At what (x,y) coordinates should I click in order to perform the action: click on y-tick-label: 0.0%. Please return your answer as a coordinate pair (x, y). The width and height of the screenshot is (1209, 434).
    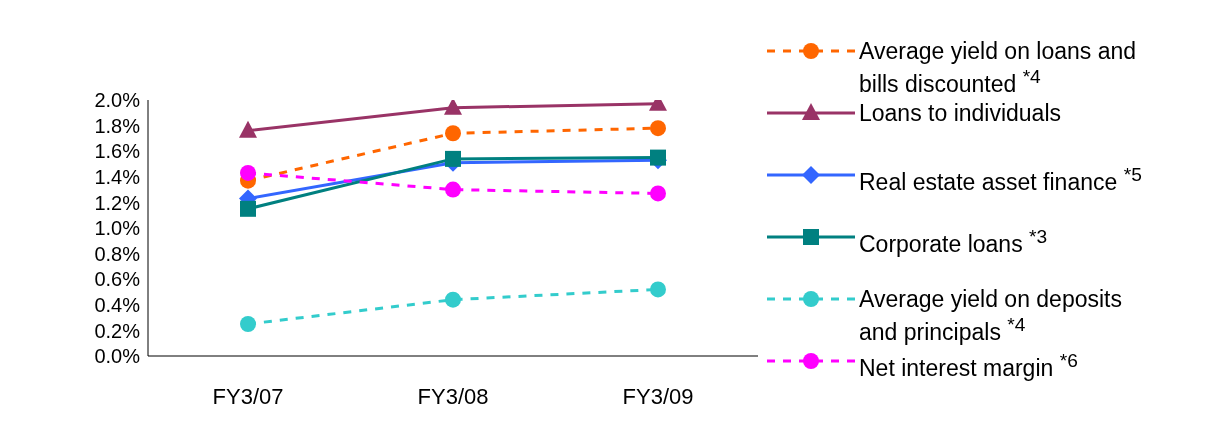
    Looking at the image, I should click on (117, 356).